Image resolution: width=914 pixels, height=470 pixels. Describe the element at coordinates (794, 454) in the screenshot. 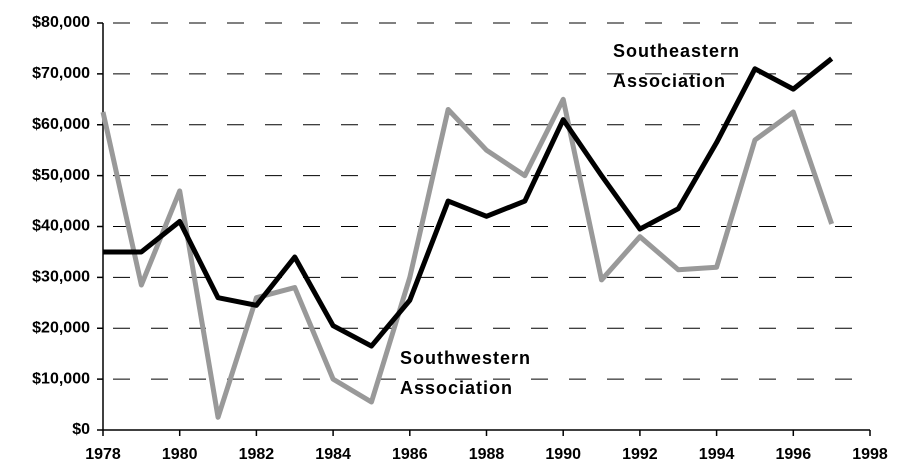

I see `x-tick-label: 1996` at that location.